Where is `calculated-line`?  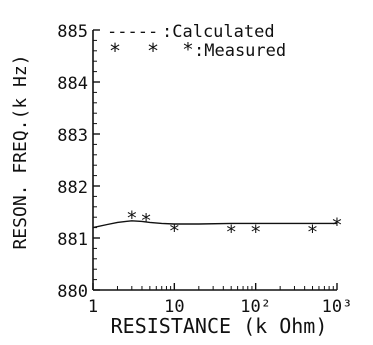
calculated-line is located at coordinates (214, 224).